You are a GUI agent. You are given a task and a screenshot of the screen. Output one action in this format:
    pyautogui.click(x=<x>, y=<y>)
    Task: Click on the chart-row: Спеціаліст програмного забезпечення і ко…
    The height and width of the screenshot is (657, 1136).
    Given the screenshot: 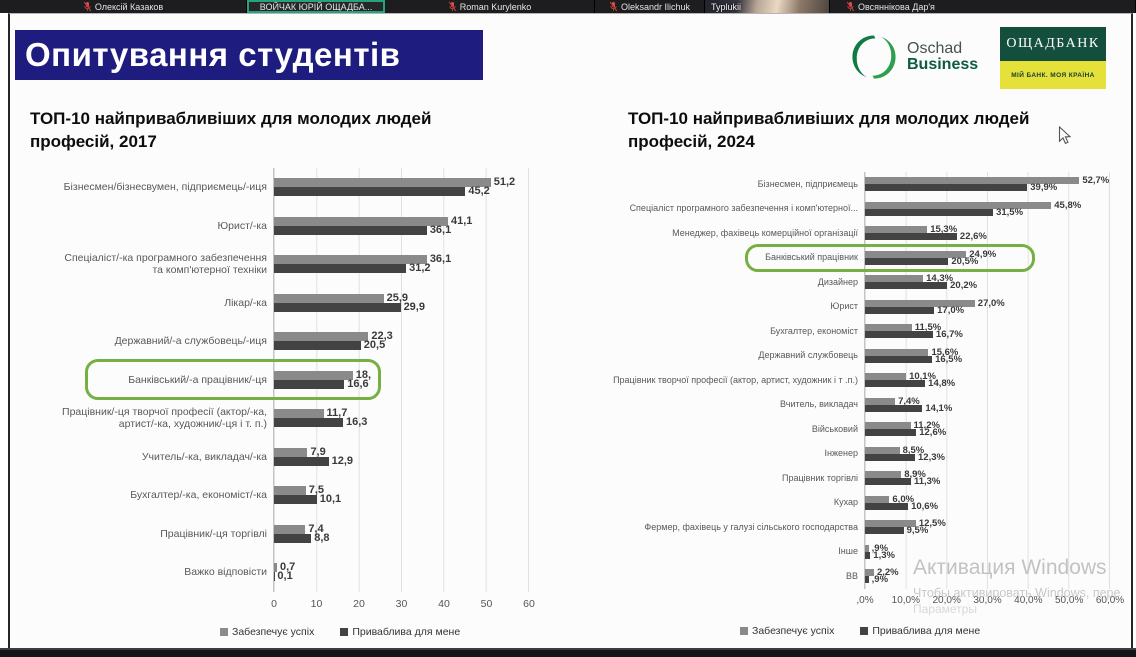 What is the action you would take?
    pyautogui.click(x=850, y=208)
    